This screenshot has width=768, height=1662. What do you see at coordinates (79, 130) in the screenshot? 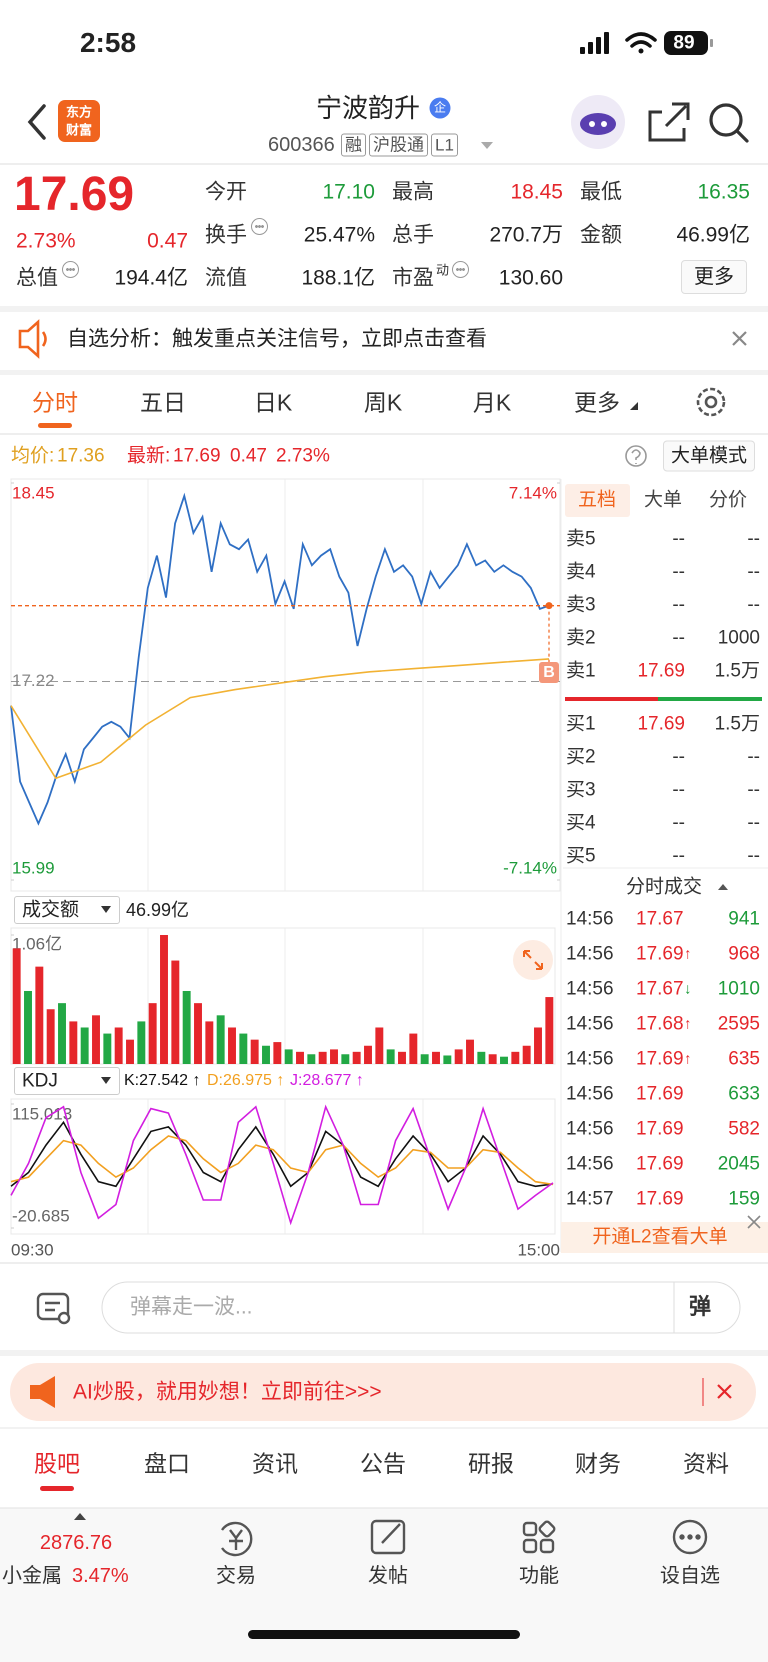
I see `logo-text: 财富` at bounding box center [79, 130].